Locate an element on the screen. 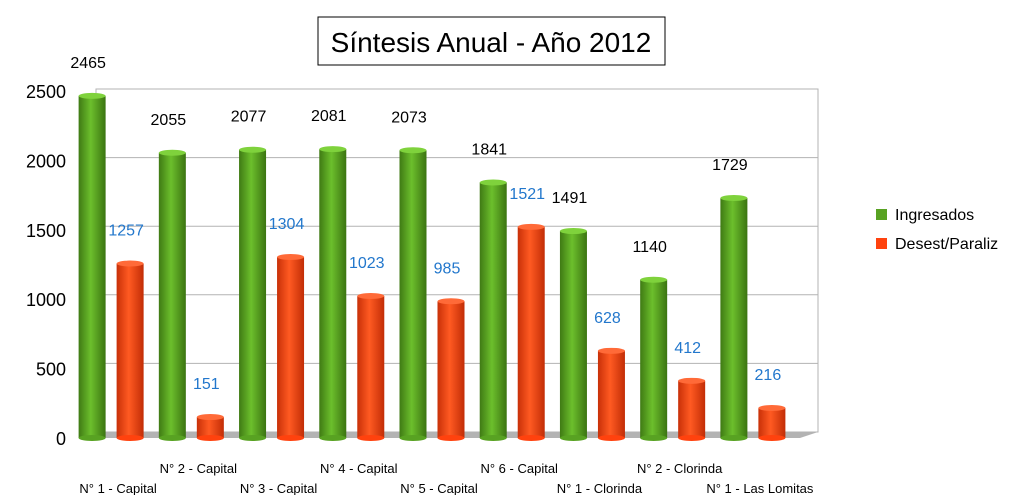 The height and width of the screenshot is (500, 1020). legend-label-ingresados: Ingresados is located at coordinates (934, 215).